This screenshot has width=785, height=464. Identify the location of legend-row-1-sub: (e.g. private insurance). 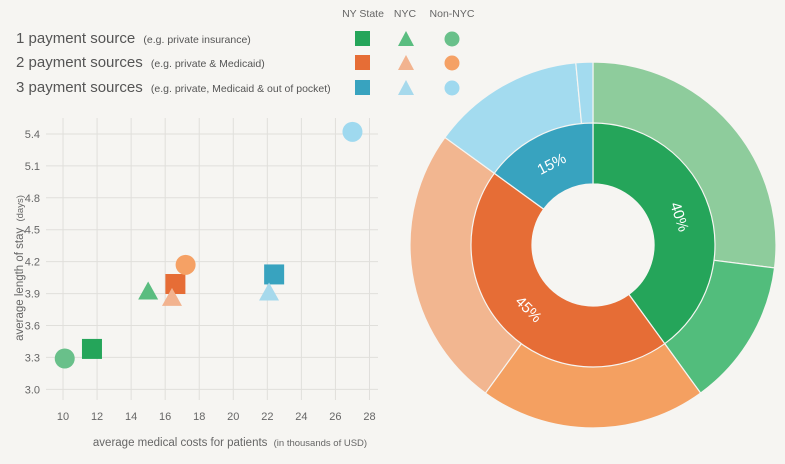
(196, 40).